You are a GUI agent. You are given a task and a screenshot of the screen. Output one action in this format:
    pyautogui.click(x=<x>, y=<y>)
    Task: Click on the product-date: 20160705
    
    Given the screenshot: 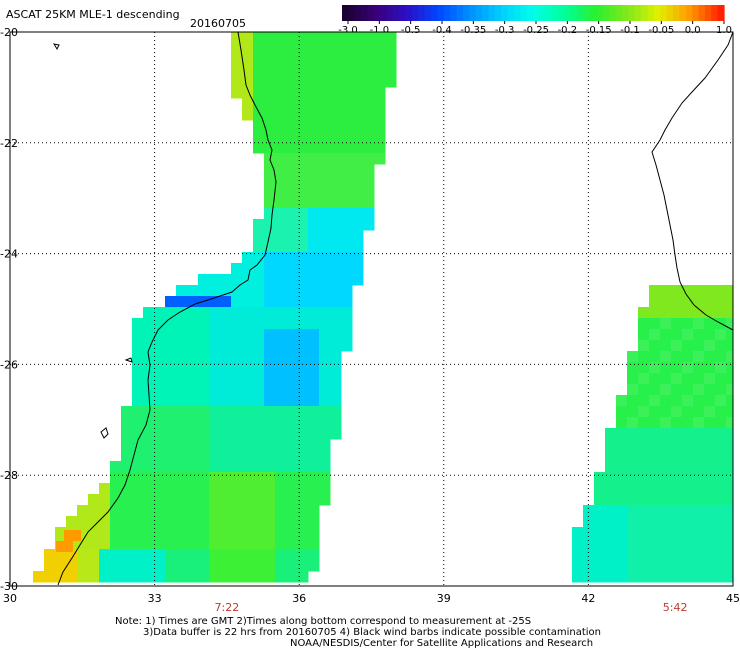 What is the action you would take?
    pyautogui.click(x=218, y=23)
    